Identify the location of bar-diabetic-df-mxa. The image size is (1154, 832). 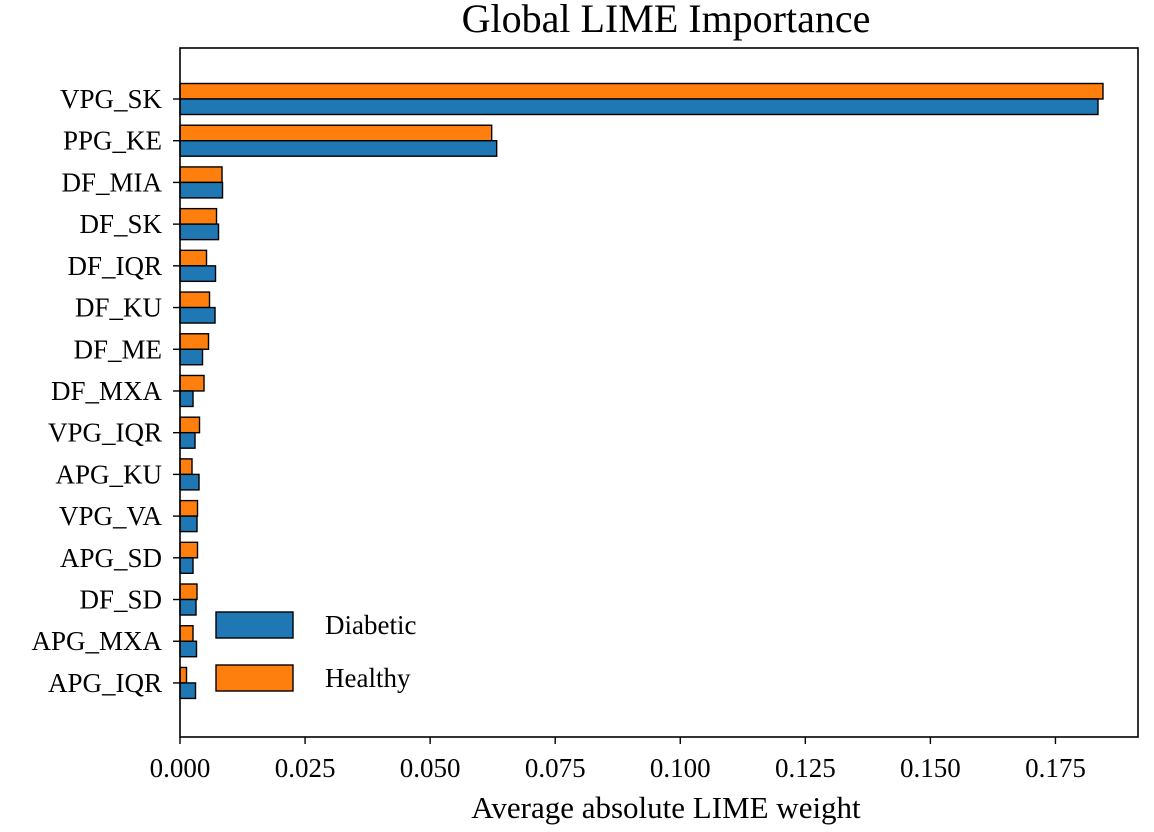
(186, 399).